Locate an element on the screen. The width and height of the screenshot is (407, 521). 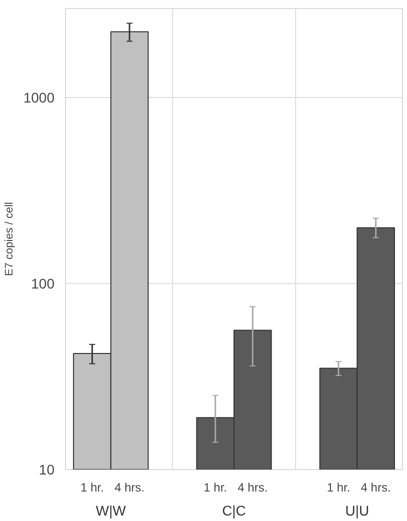
y-tick-label: 100 is located at coordinates (43, 283).